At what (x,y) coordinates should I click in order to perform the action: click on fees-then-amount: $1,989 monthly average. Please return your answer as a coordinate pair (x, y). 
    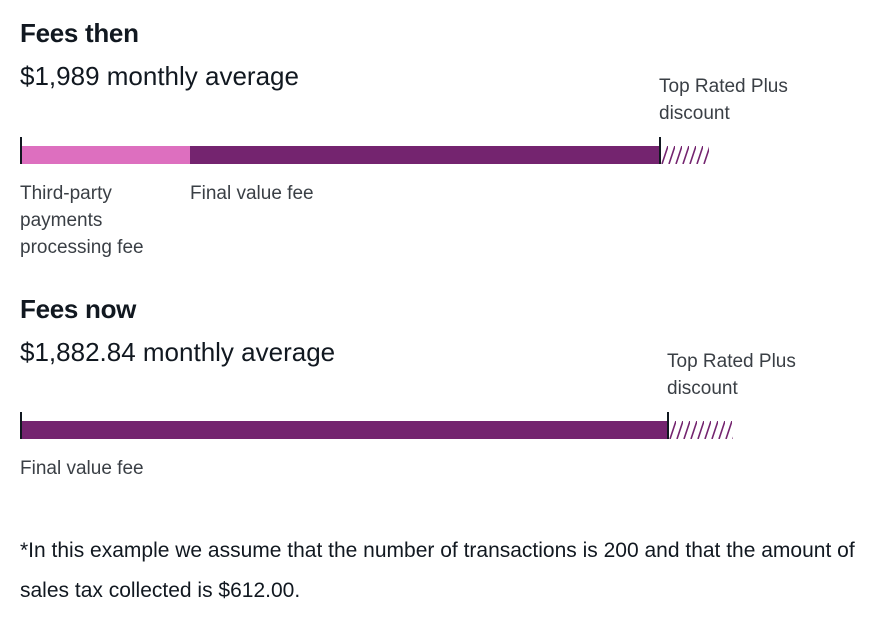
    Looking at the image, I should click on (159, 76).